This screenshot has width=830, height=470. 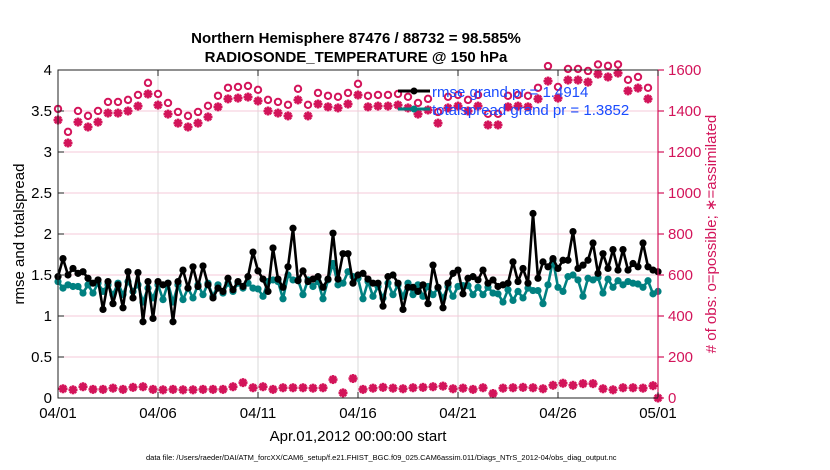 I want to click on y-tick-label: 4, so click(x=48, y=70).